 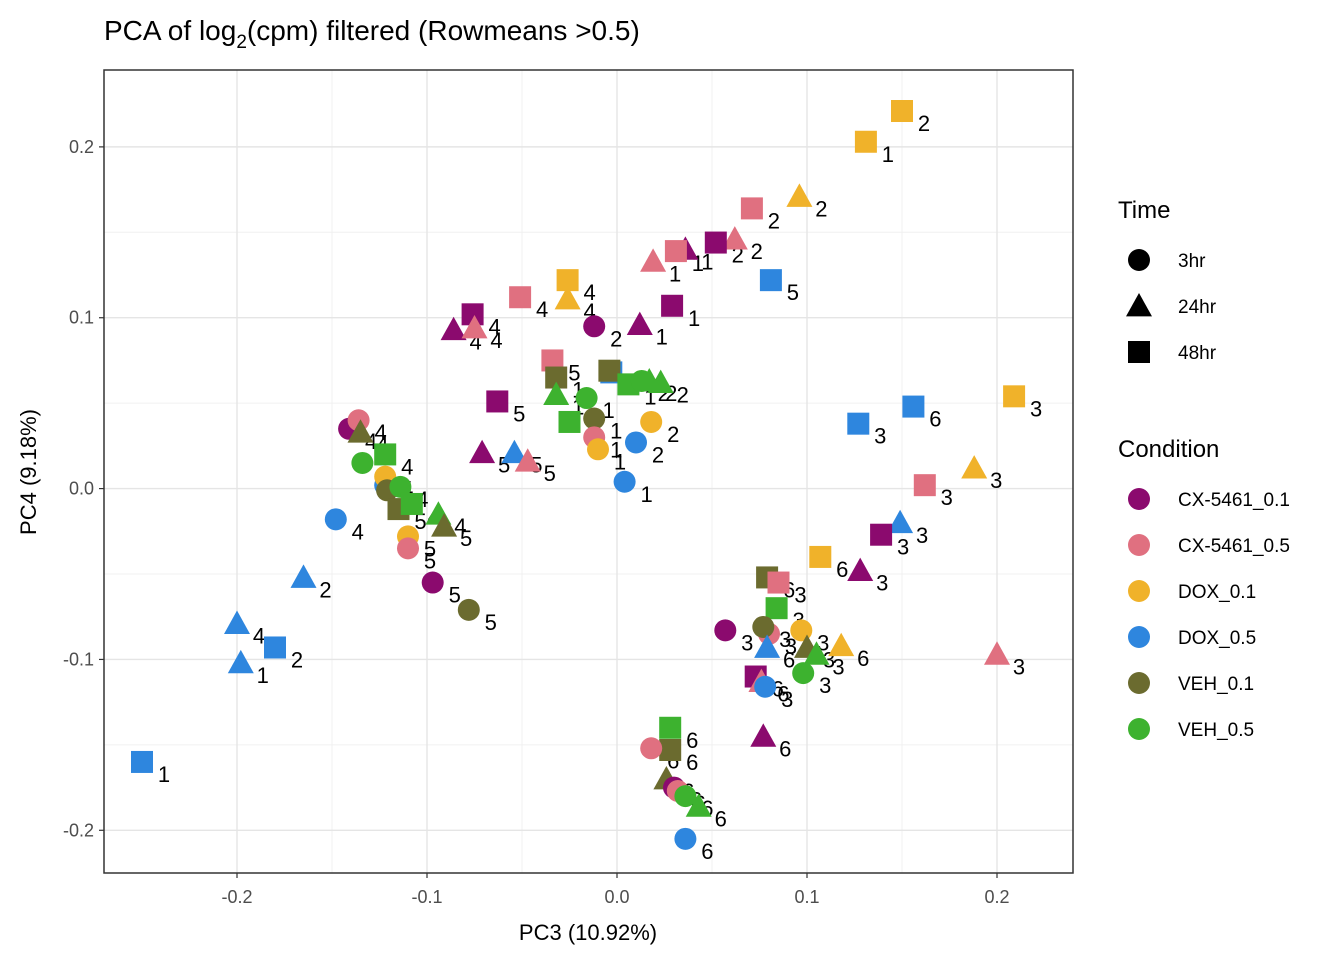 What do you see at coordinates (236, 897) in the screenshot?
I see `x-tick-label: -0.2` at bounding box center [236, 897].